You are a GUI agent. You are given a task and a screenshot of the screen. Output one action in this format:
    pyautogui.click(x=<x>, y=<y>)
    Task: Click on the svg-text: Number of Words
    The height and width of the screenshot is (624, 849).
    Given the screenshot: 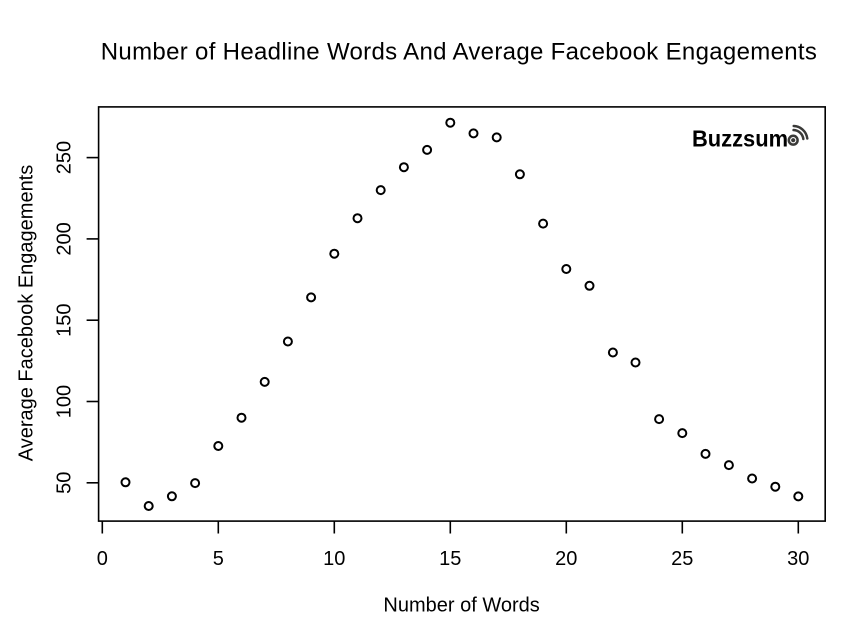 What is the action you would take?
    pyautogui.click(x=461, y=605)
    